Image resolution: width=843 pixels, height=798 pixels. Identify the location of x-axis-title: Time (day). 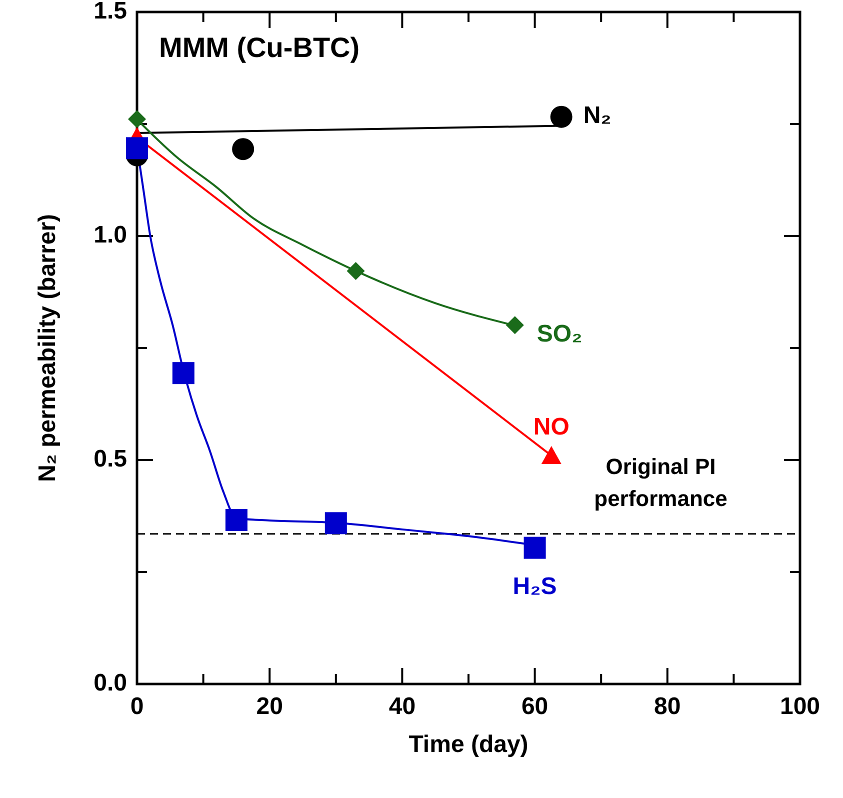
(468, 744).